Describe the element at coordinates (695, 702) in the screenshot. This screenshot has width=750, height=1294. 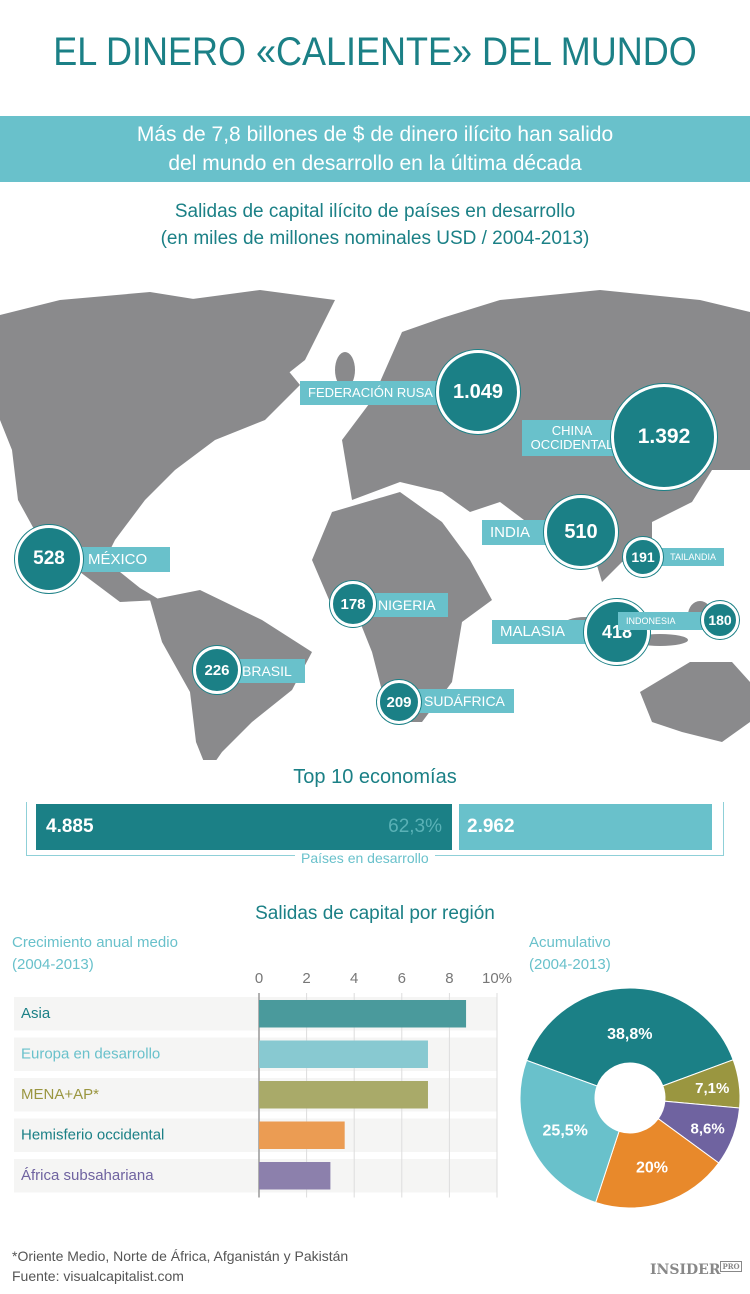
I see `australia` at that location.